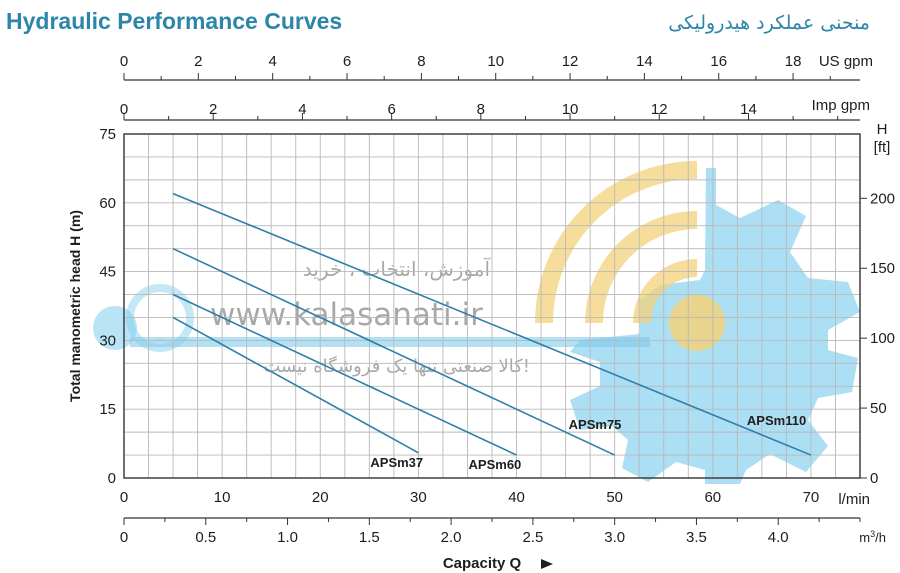 Image resolution: width=900 pixels, height=573 pixels. I want to click on us-gpm-axis-tick-label: 18, so click(793, 61).